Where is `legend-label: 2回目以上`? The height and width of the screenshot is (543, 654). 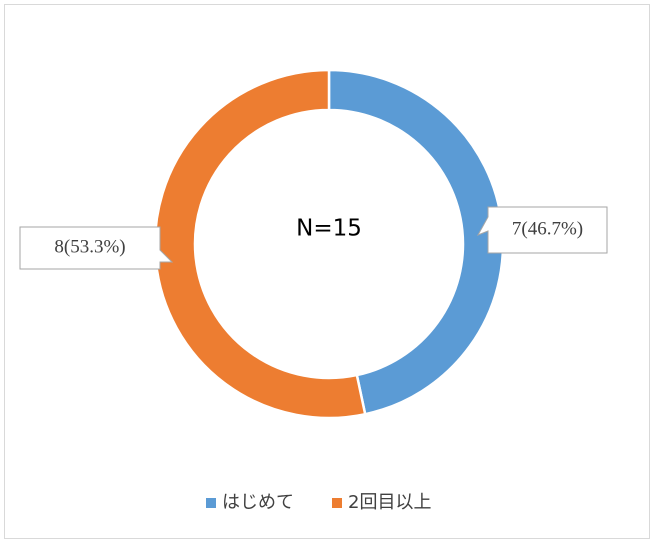 legend-label: 2回目以上 is located at coordinates (389, 502).